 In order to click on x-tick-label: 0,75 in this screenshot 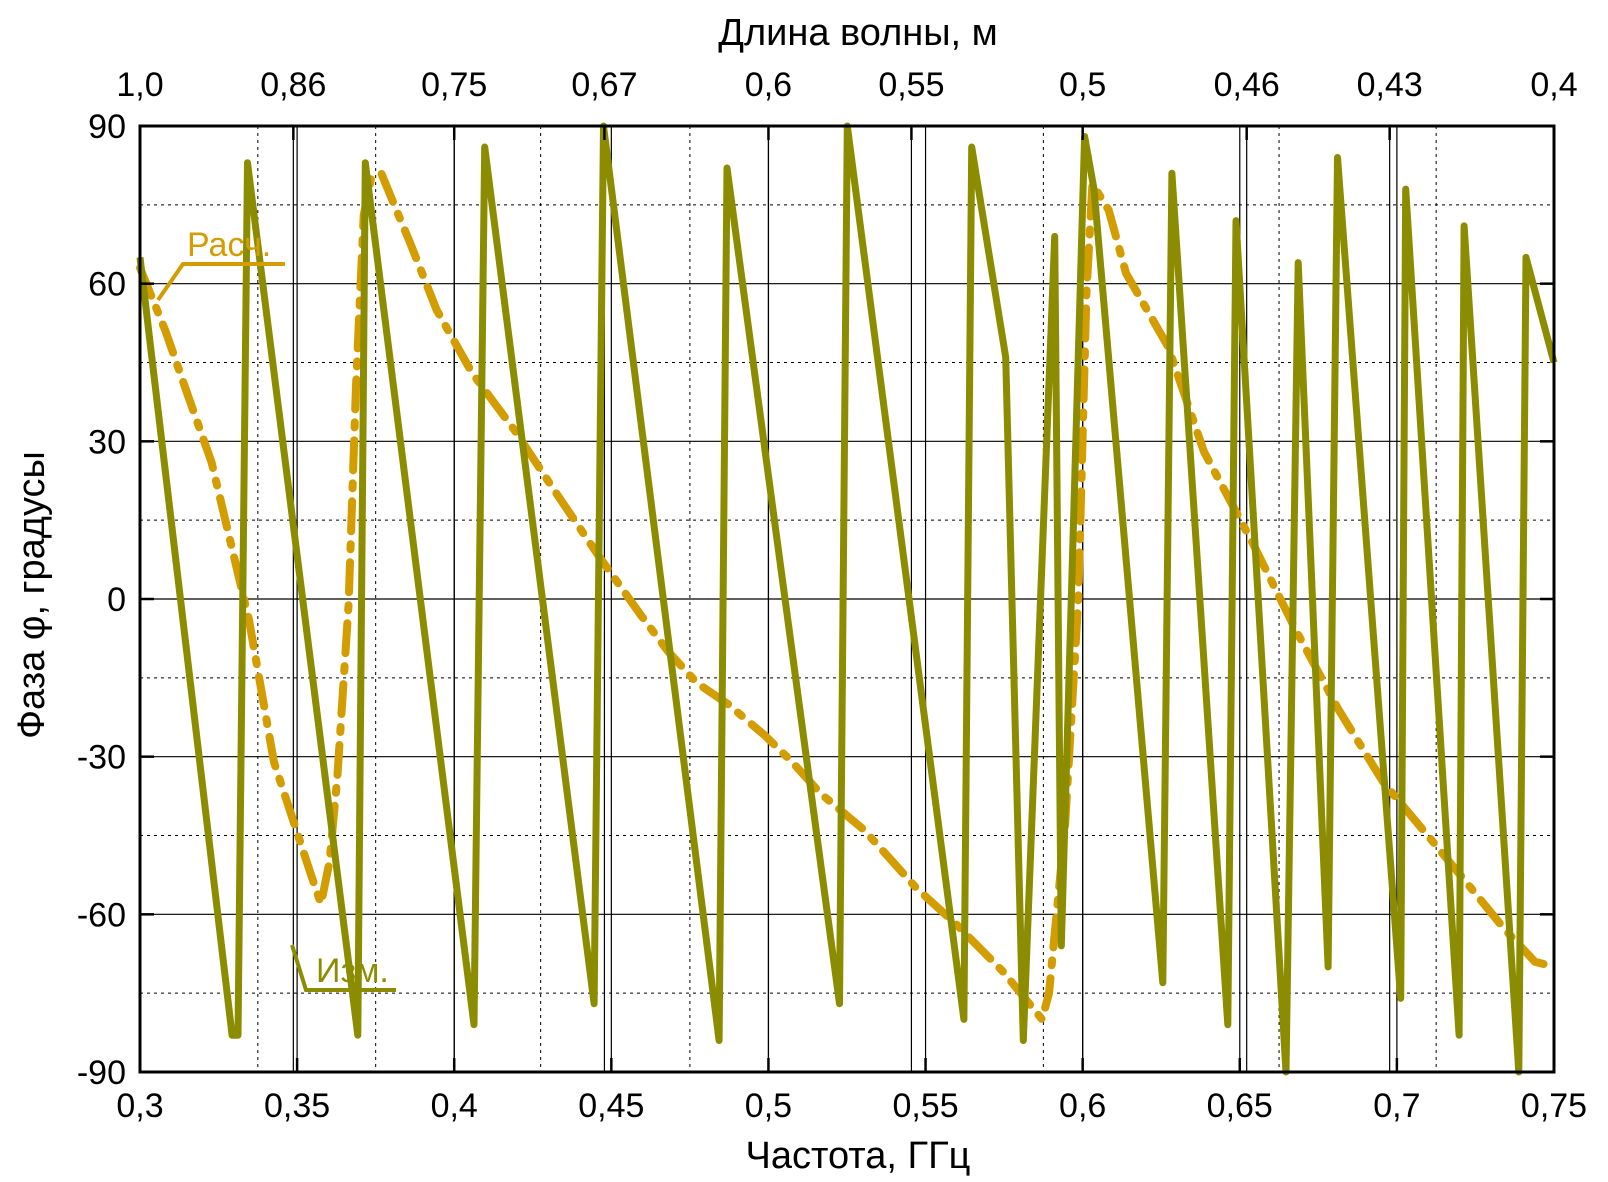, I will do `click(1554, 1106)`.